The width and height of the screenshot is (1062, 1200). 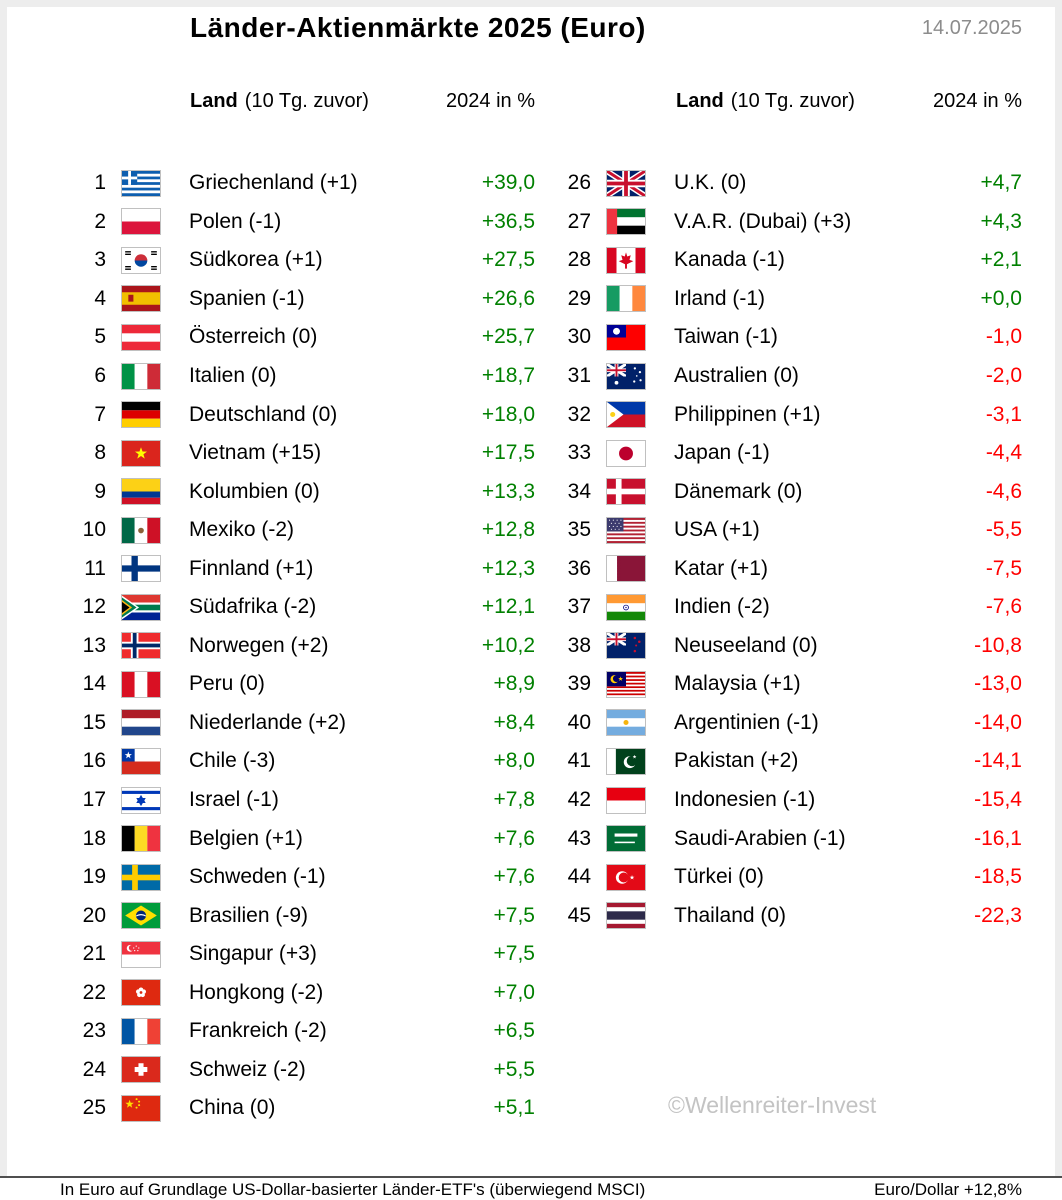 I want to click on flag-icon-tr, so click(x=626, y=877).